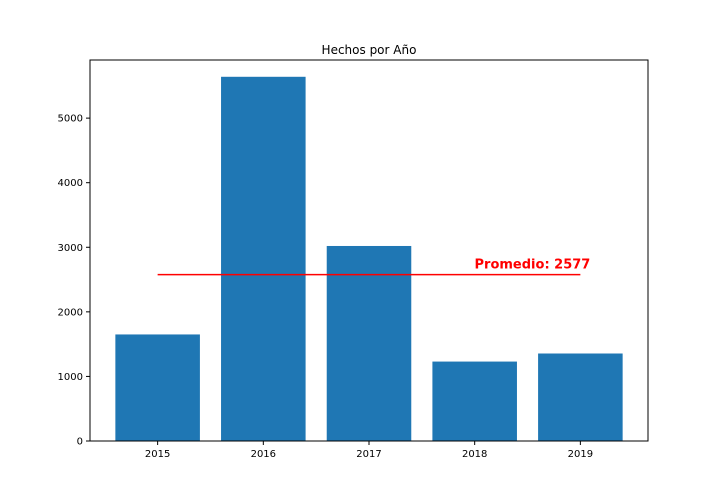 The image size is (720, 504). What do you see at coordinates (580, 397) in the screenshot?
I see `bar-2019` at bounding box center [580, 397].